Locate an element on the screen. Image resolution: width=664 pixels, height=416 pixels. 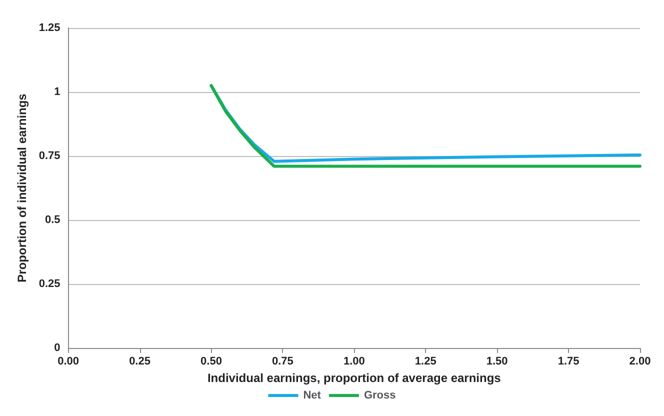
x-tick-label: 0.00 is located at coordinates (69, 362).